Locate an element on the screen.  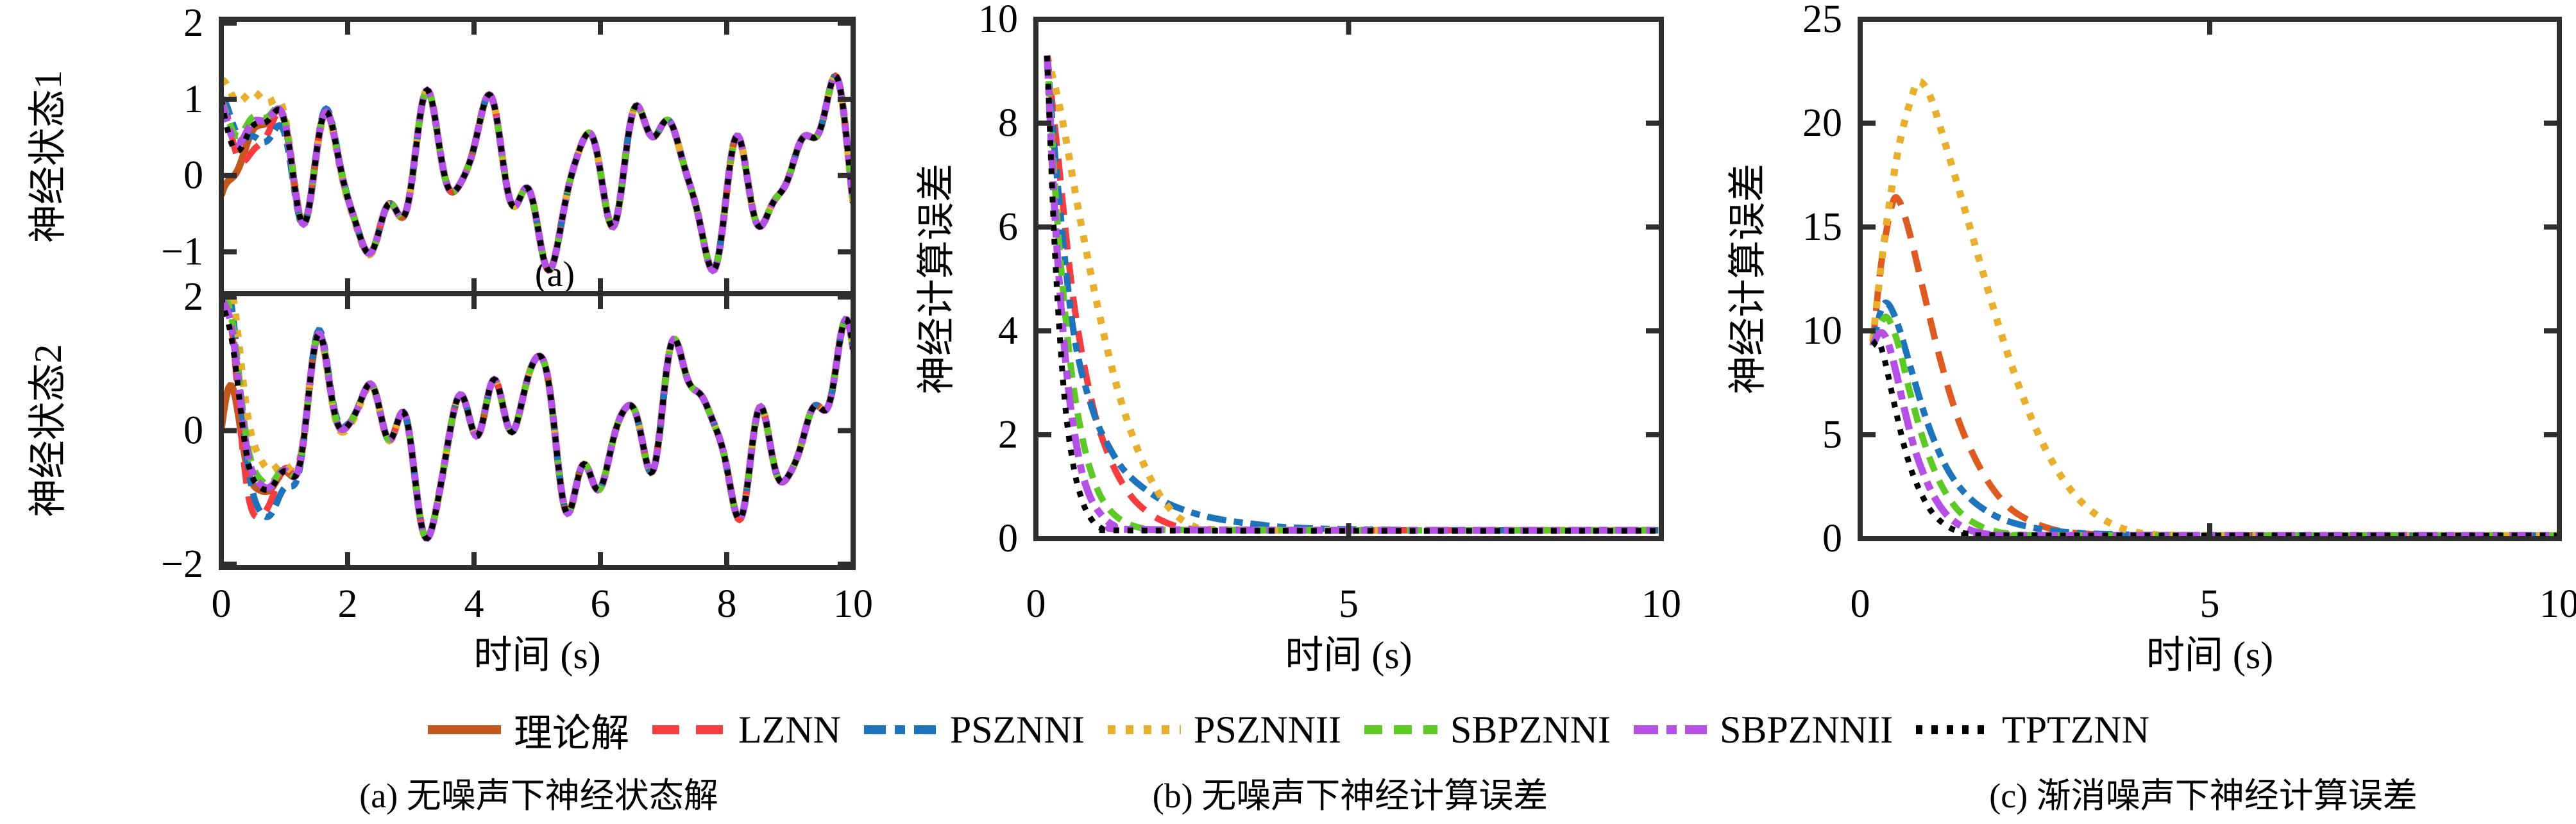
caption-c: (c) 渐消噪声下神经计算误差 is located at coordinates (2203, 796).